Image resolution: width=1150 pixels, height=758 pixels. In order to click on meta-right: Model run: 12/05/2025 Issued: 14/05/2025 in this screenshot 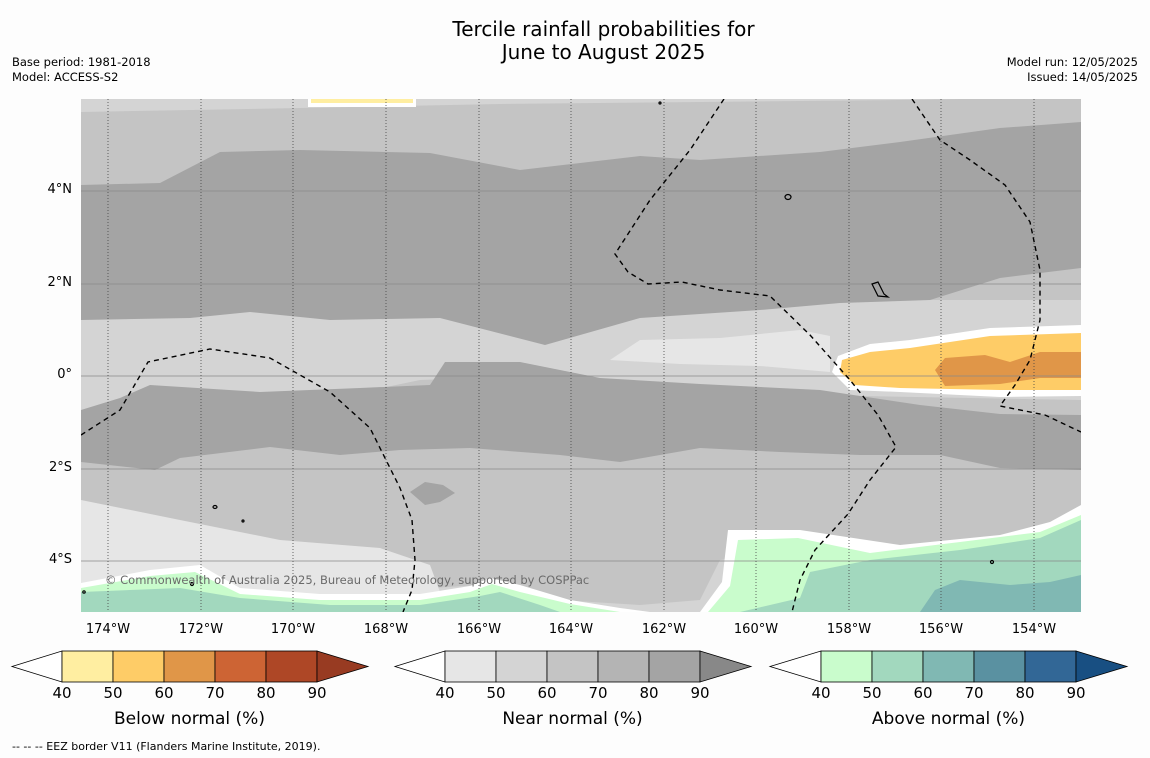, I will do `click(1072, 70)`.